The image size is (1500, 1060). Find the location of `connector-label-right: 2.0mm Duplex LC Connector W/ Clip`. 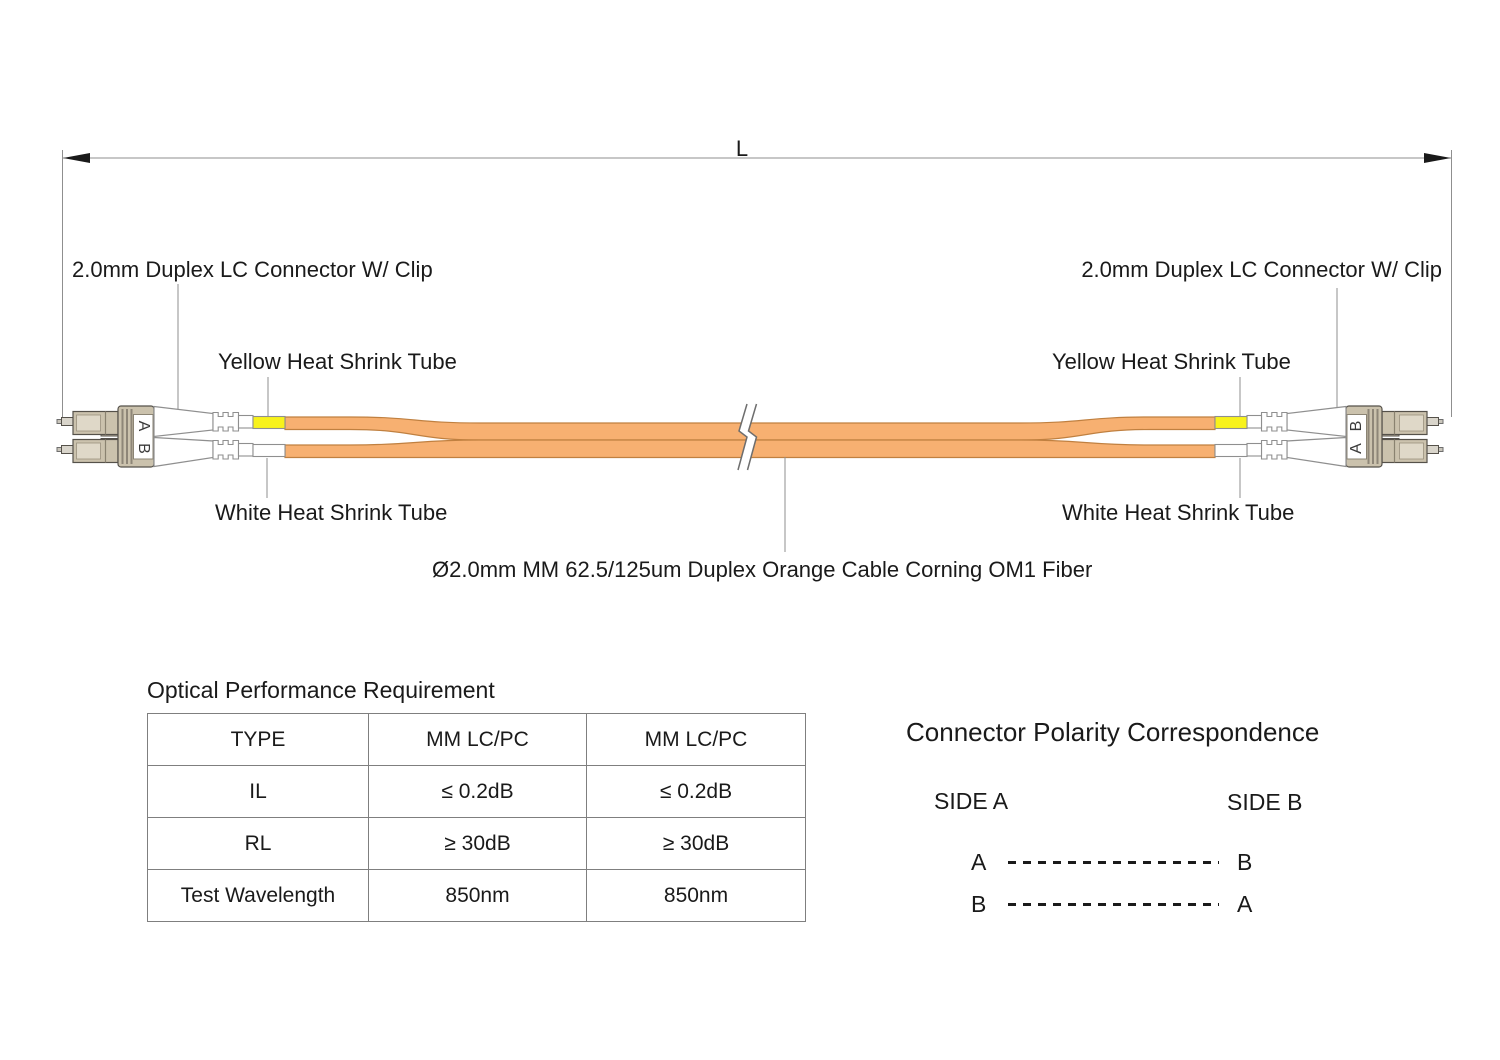

connector-label-right: 2.0mm Duplex LC Connector W/ Clip is located at coordinates (1261, 269).